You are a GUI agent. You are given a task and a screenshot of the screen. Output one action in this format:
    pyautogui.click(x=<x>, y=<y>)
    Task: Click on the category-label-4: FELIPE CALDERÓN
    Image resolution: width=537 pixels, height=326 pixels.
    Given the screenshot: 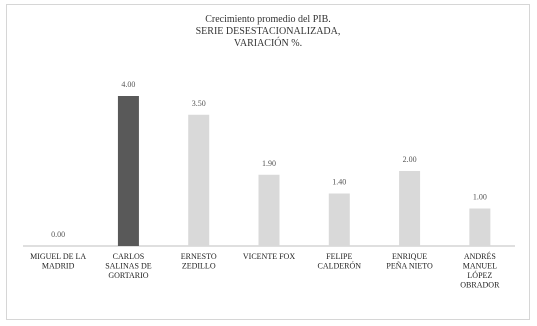 What is the action you would take?
    pyautogui.click(x=340, y=261)
    